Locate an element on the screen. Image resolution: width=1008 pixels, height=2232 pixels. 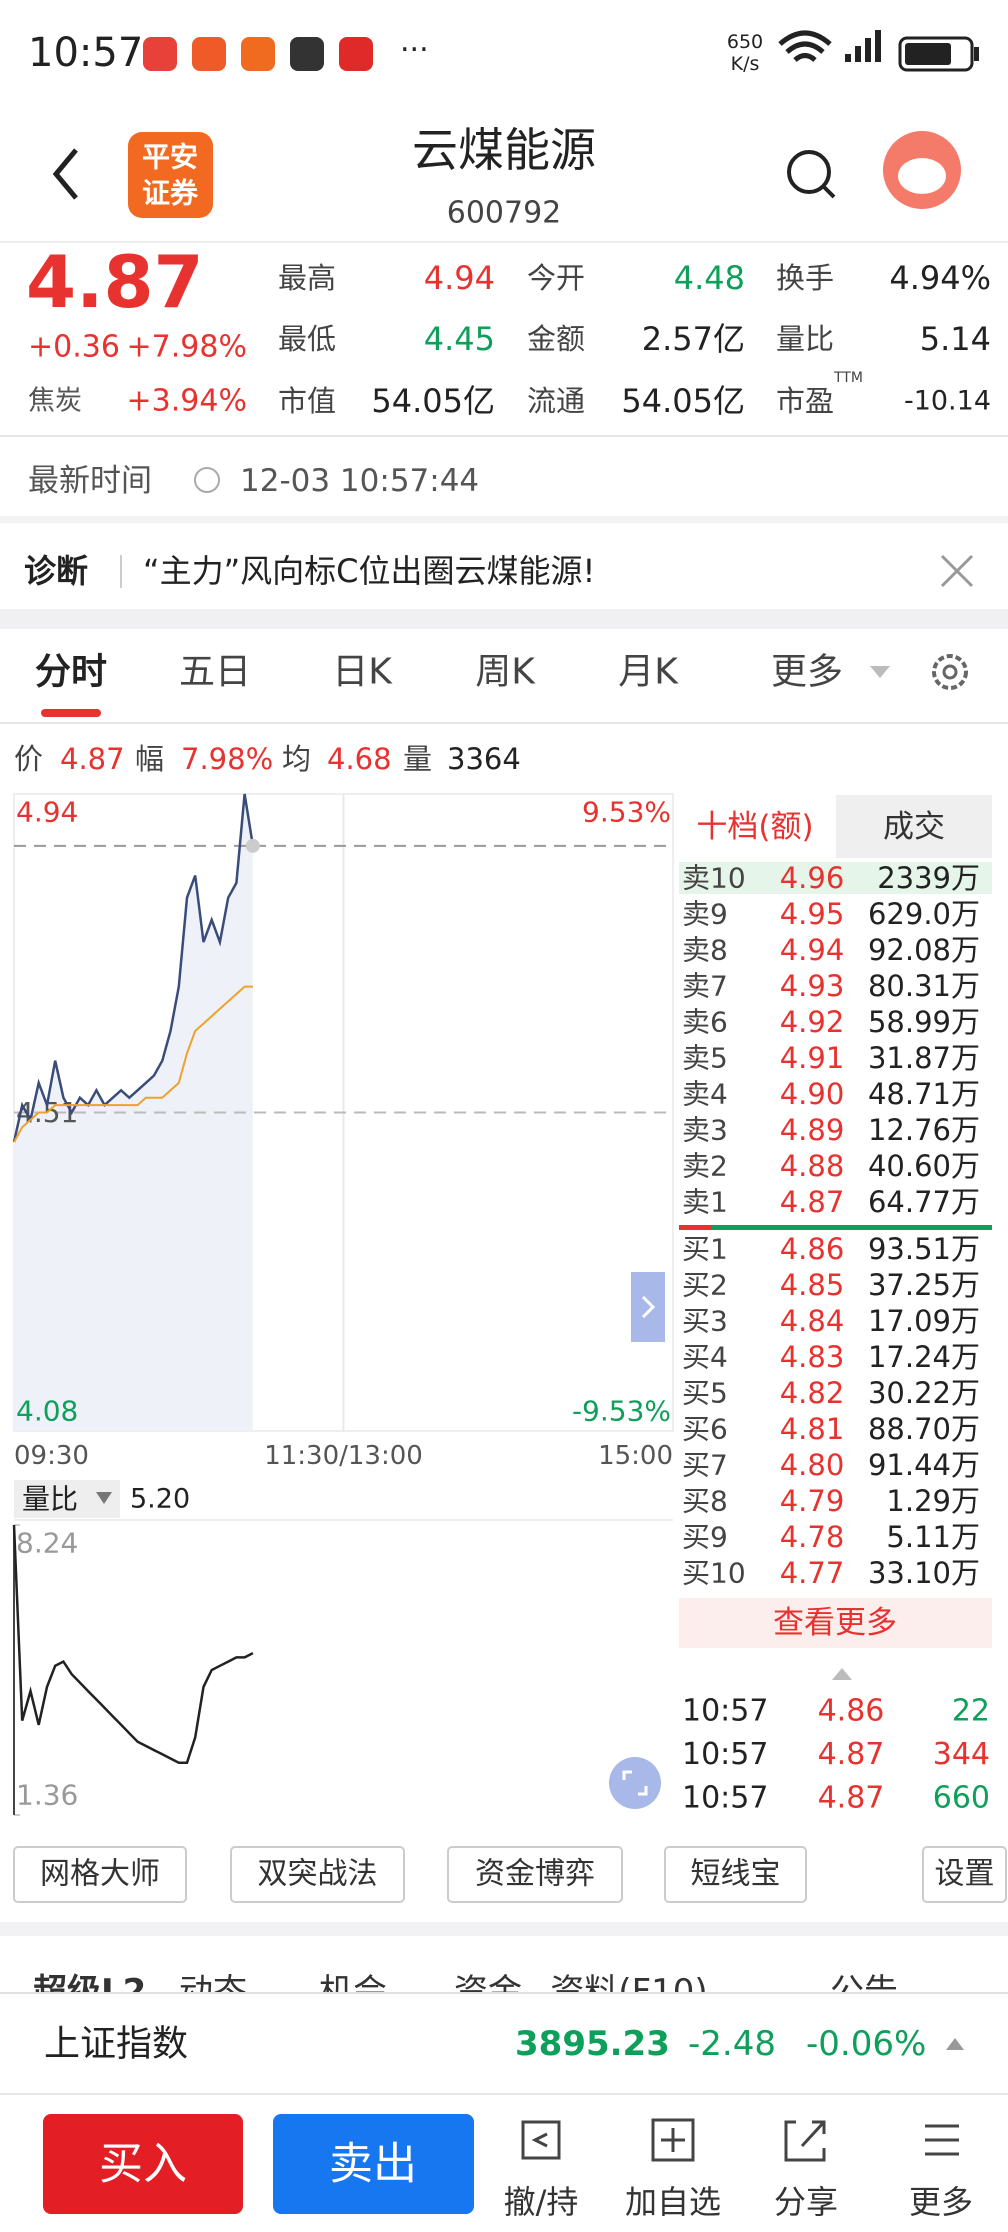
chart-tab: 日K is located at coordinates (362, 672).